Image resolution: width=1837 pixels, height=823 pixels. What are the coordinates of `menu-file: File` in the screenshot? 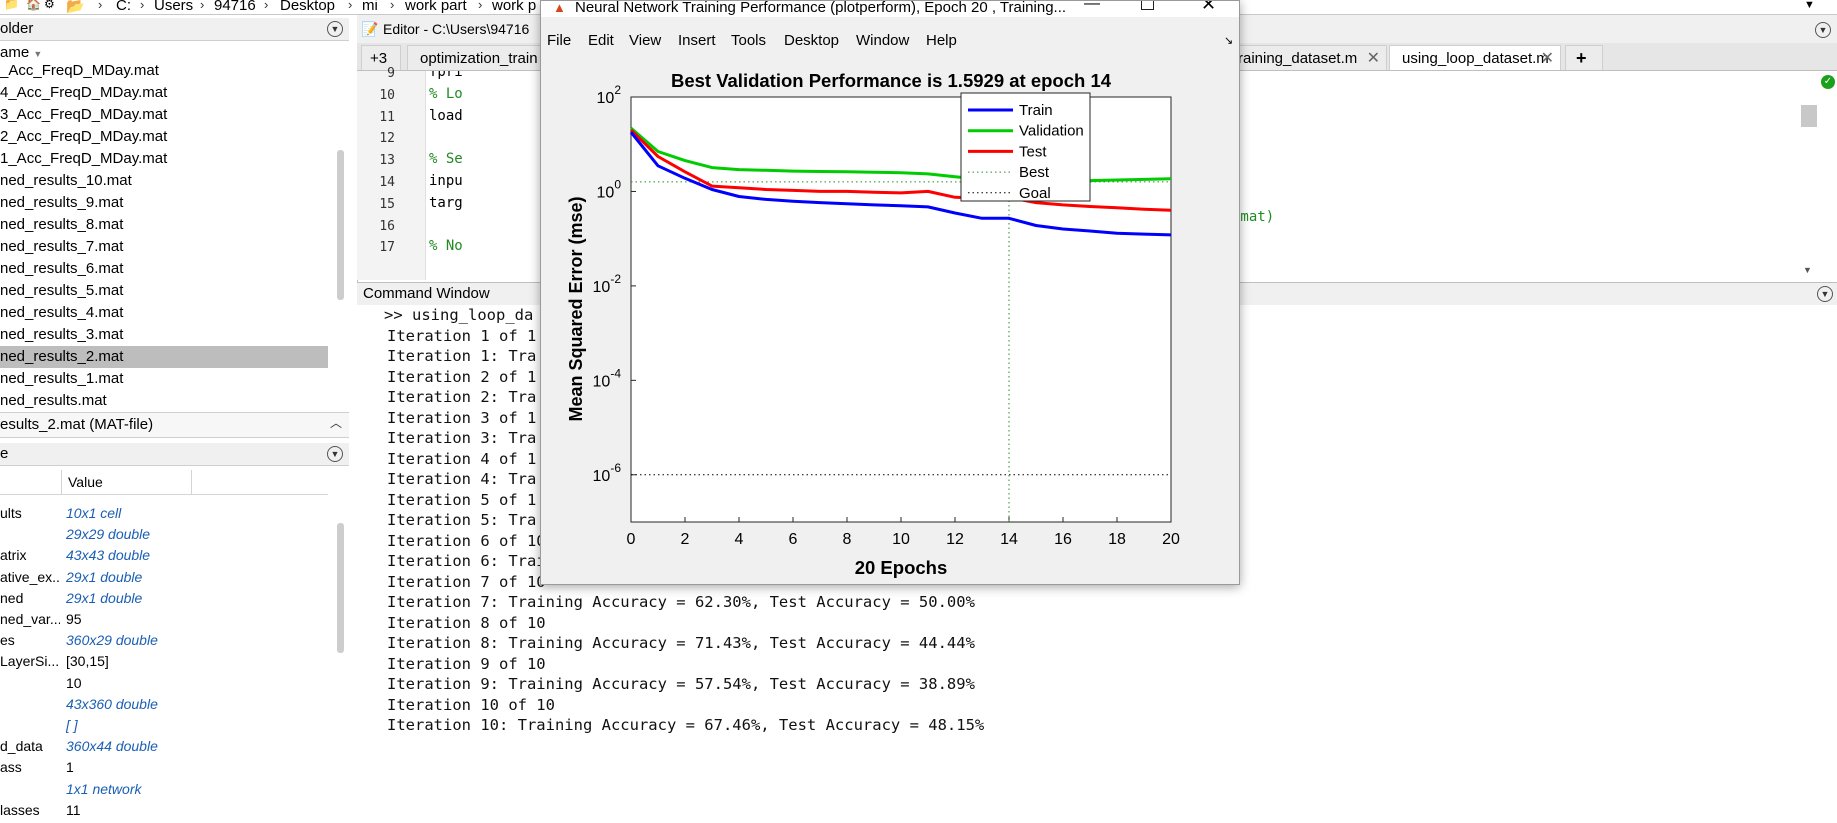 It's located at (559, 40).